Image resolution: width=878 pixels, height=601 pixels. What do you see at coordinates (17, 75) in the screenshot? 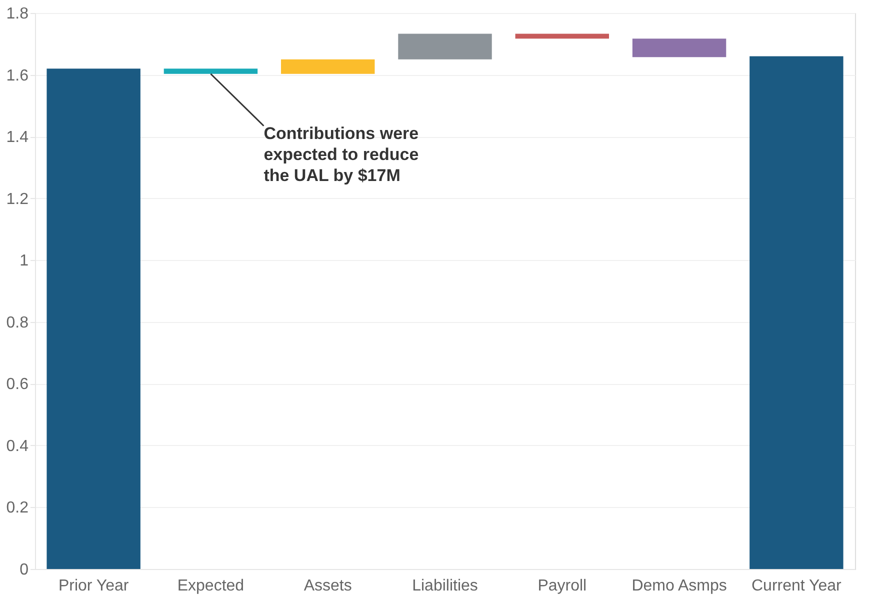
I see `y-tick-label: 1.6` at bounding box center [17, 75].